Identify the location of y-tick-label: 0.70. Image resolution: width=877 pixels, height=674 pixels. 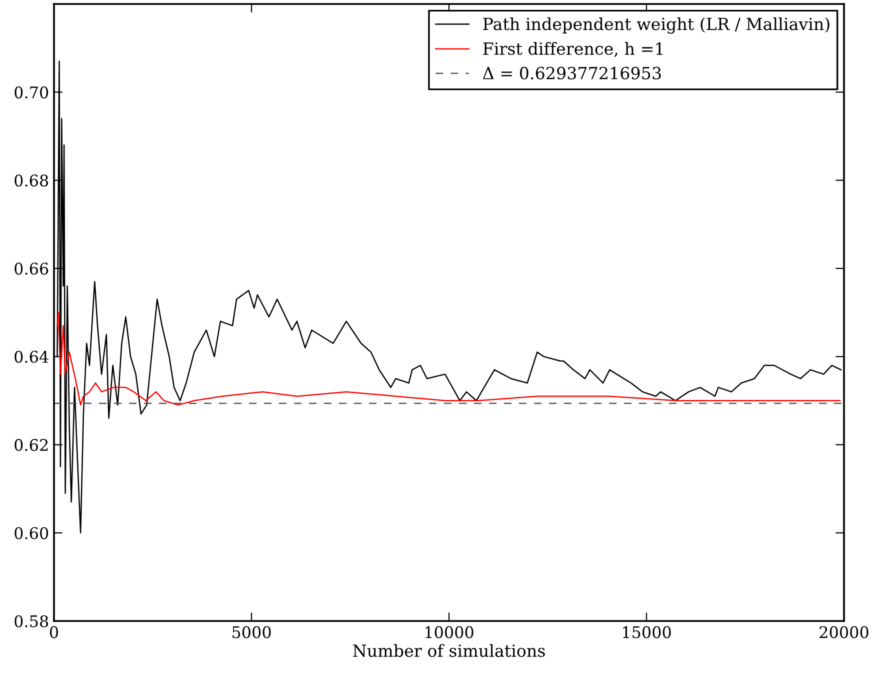
(31, 92).